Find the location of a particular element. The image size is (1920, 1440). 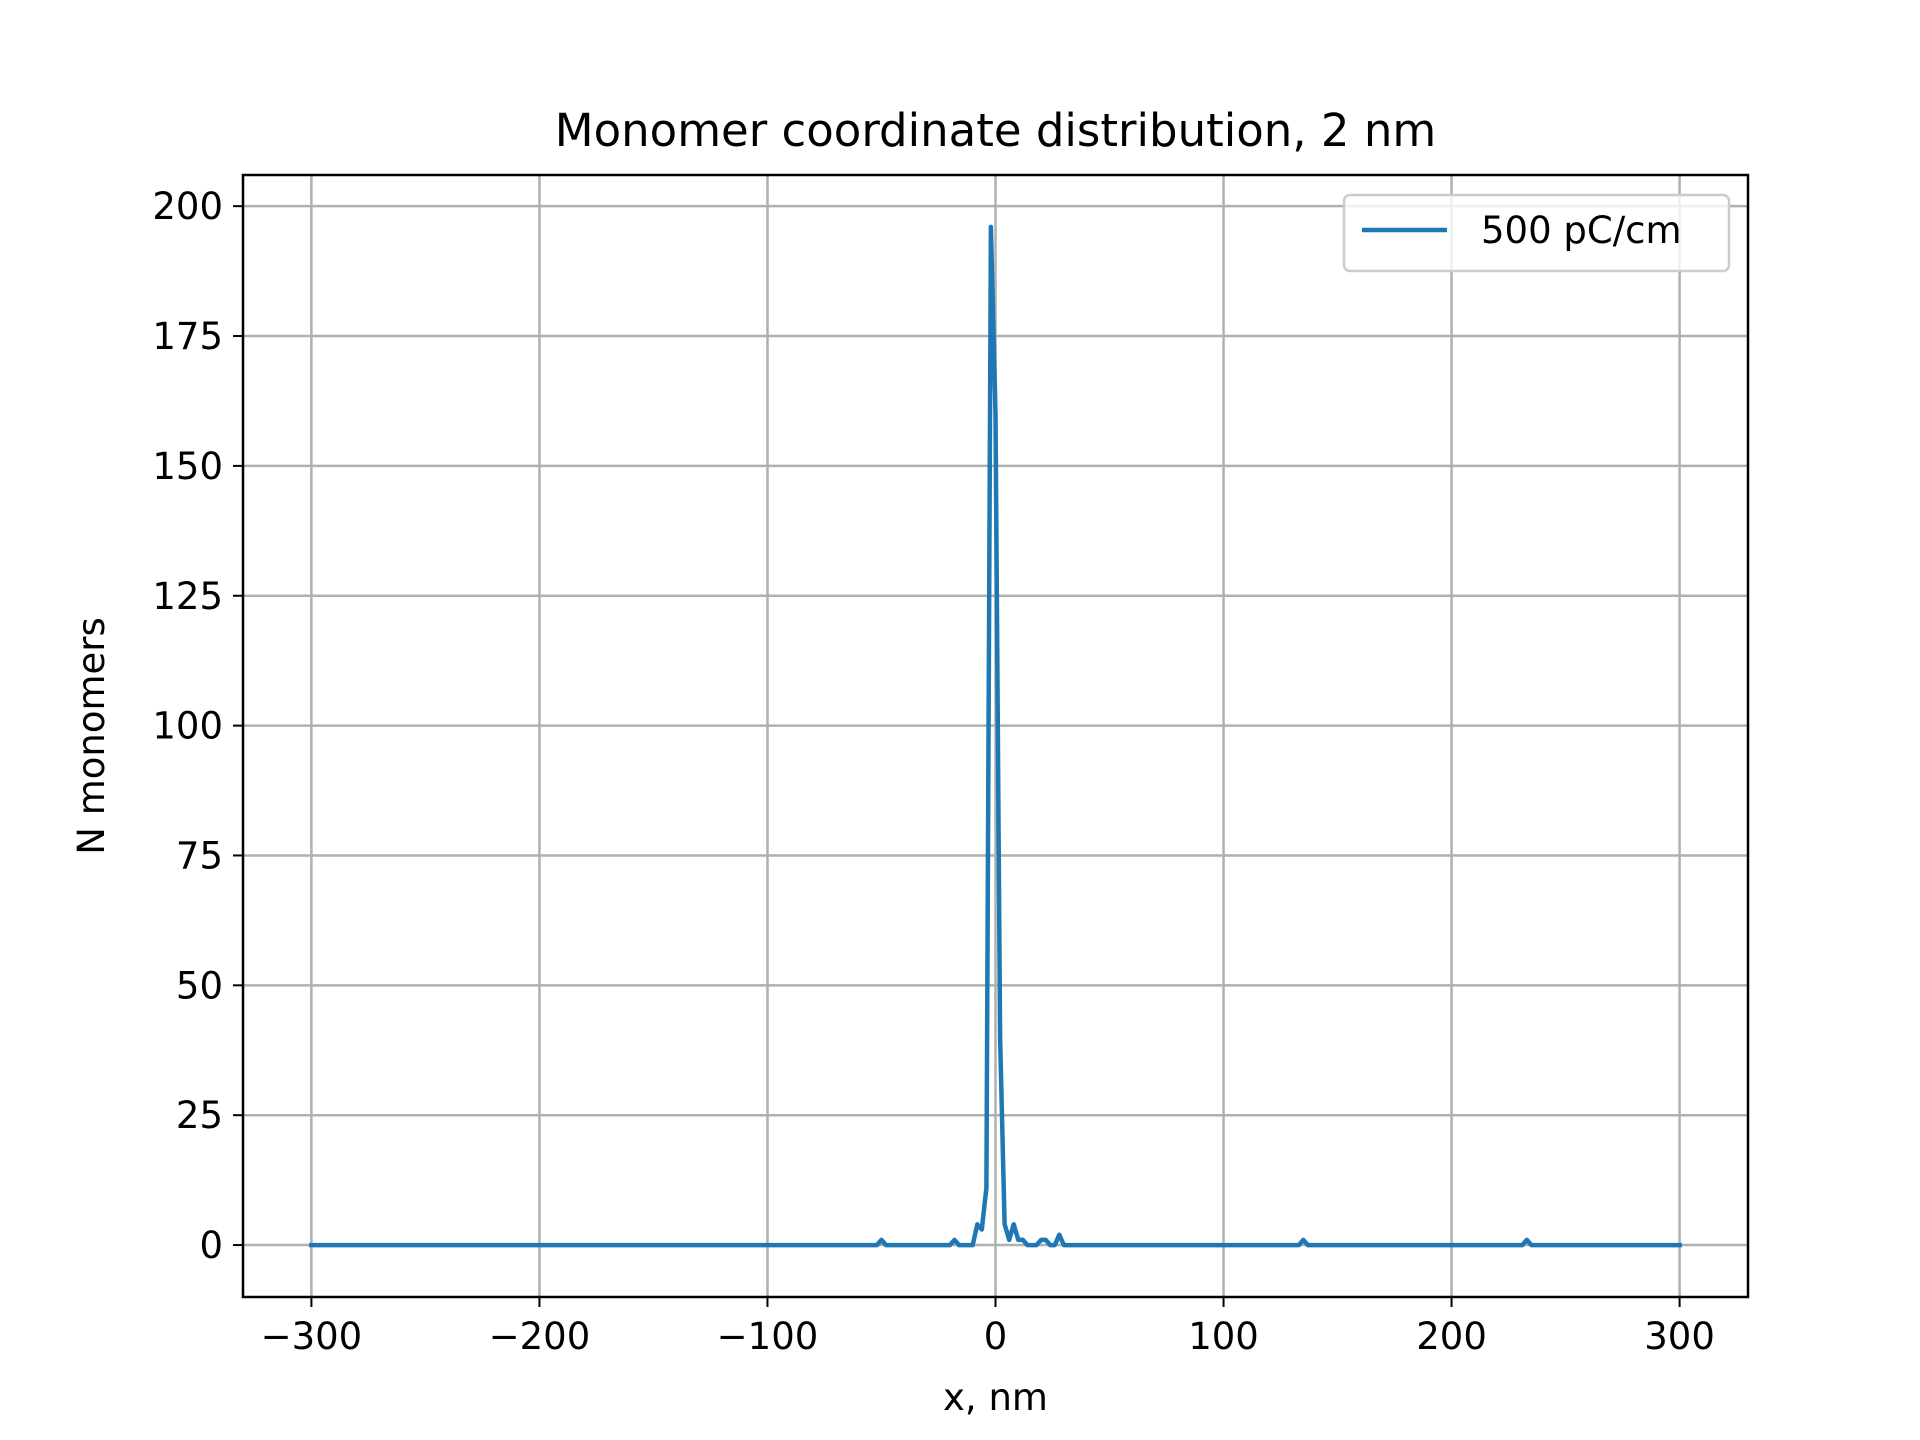

x-tick-label: −300 is located at coordinates (312, 1336).